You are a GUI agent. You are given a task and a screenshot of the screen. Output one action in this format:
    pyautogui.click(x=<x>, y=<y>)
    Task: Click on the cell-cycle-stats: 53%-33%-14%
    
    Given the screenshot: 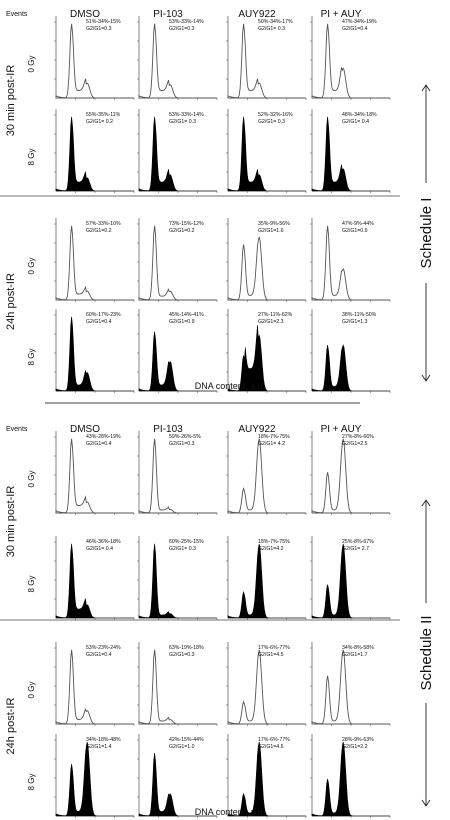 What is the action you would take?
    pyautogui.click(x=186, y=115)
    